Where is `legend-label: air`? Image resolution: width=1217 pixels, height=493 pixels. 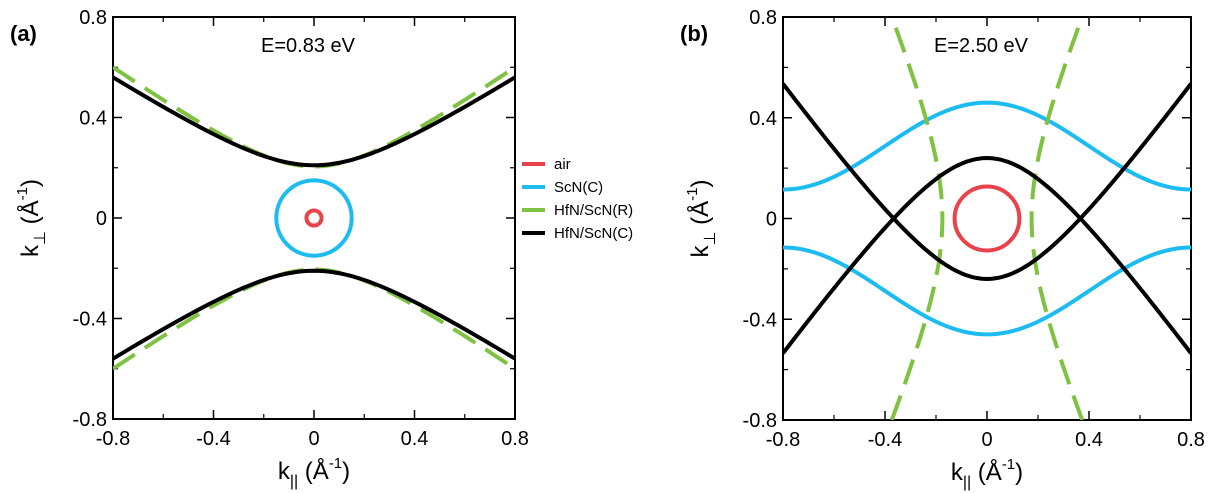 legend-label: air is located at coordinates (562, 164).